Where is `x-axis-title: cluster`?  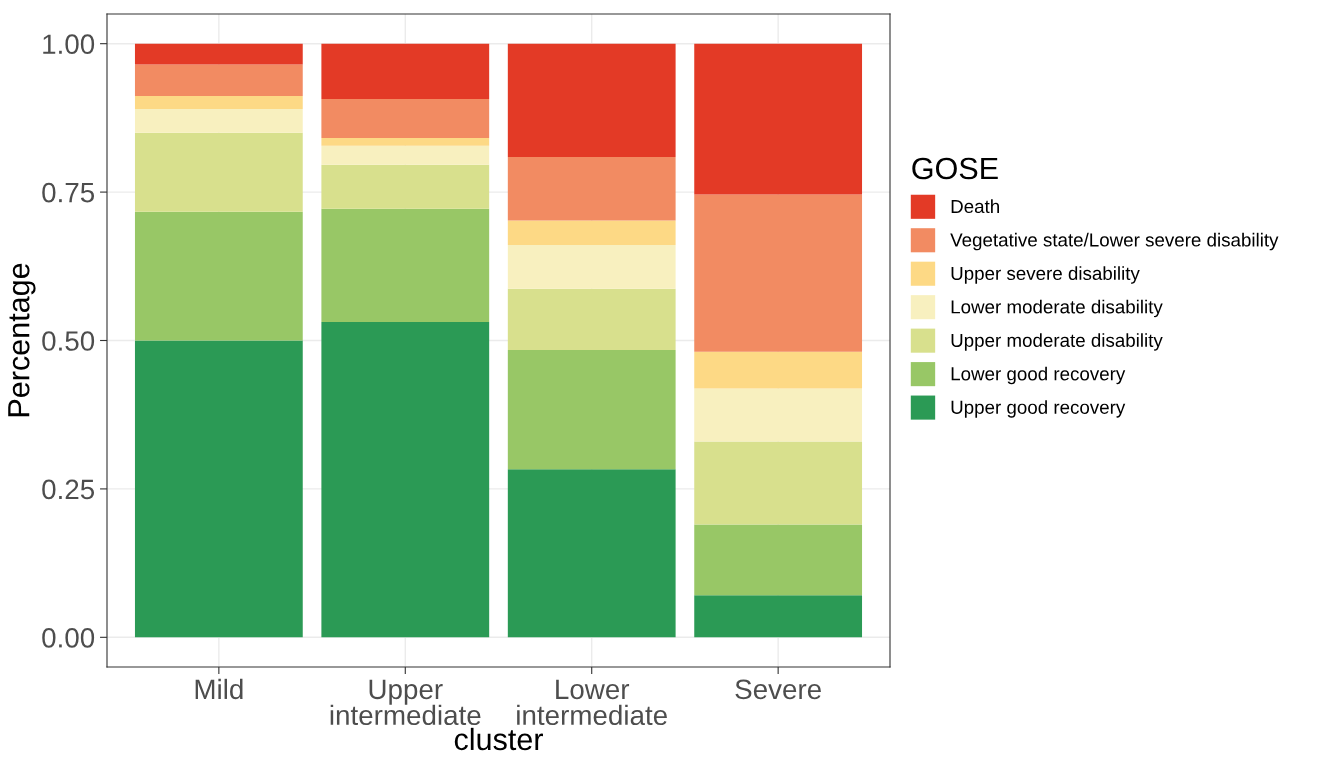
x-axis-title: cluster is located at coordinates (498, 739).